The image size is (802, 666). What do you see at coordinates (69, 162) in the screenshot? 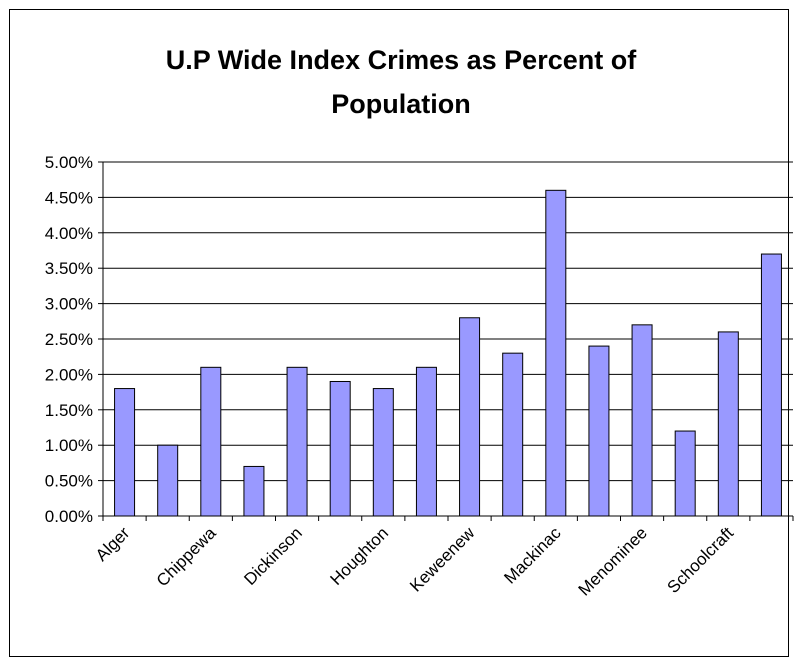
I see `y-tick-label: 5.00%` at bounding box center [69, 162].